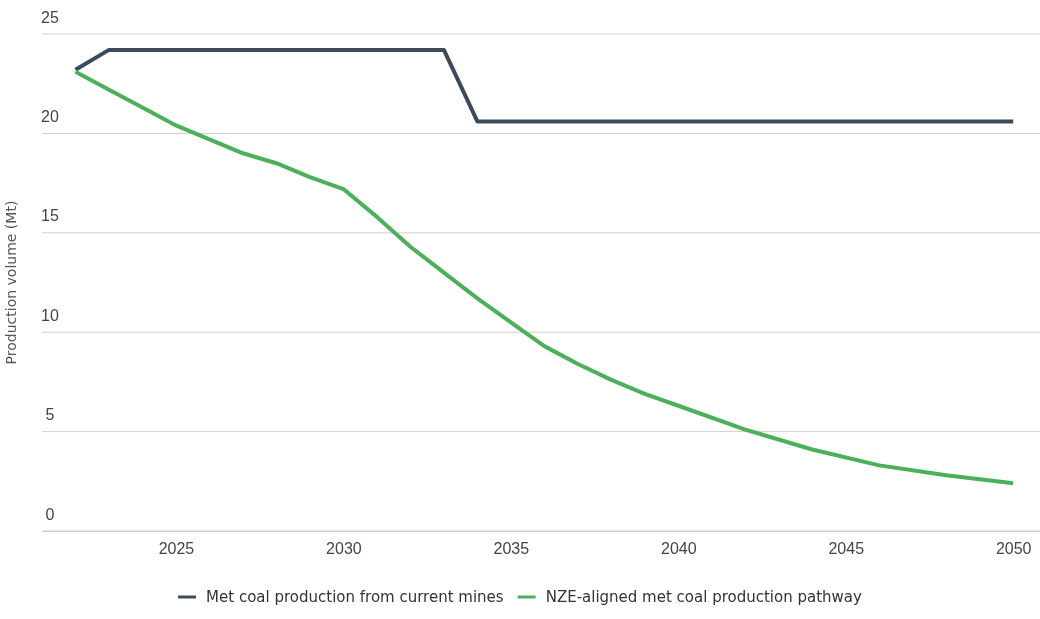 The width and height of the screenshot is (1040, 619). I want to click on y-tick-label: 25, so click(50, 17).